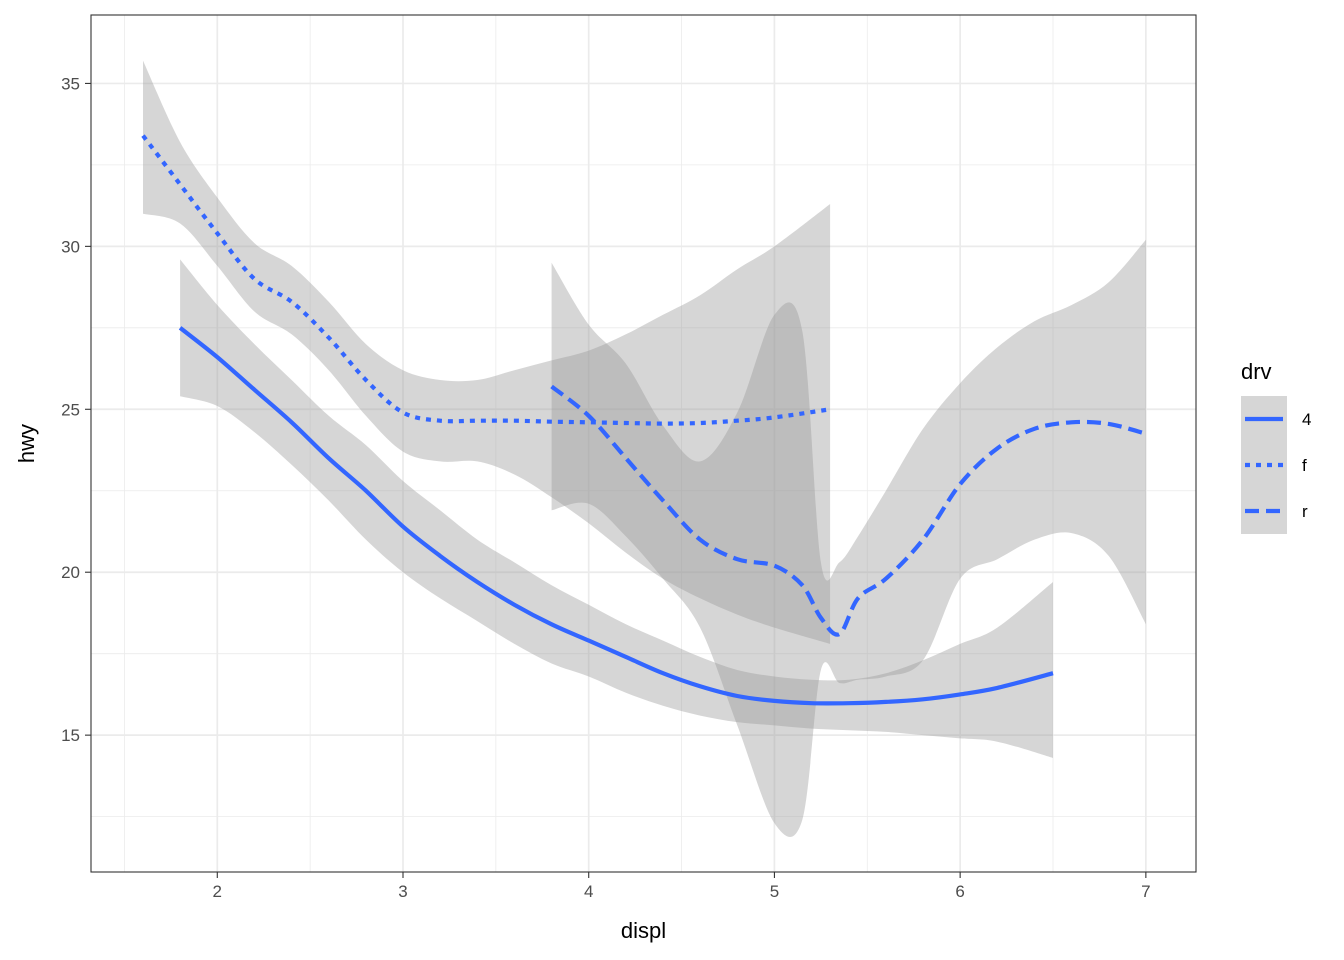 Image resolution: width=1344 pixels, height=960 pixels. Describe the element at coordinates (588, 891) in the screenshot. I see `x-tick-label: 4` at that location.